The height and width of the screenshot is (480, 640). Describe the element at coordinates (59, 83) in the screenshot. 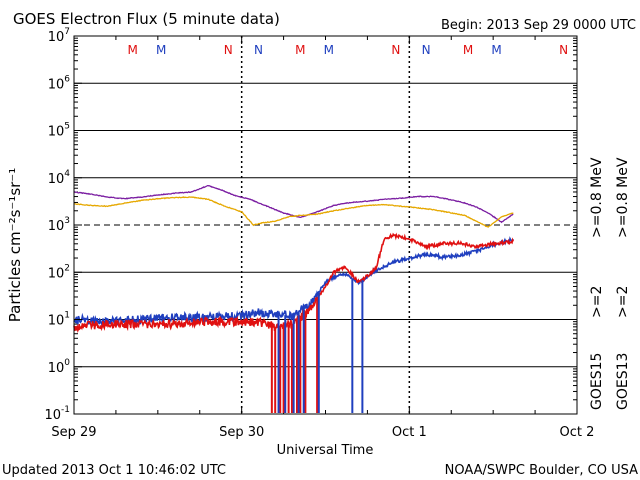

I see `y-tick-label: 10⁶` at that location.